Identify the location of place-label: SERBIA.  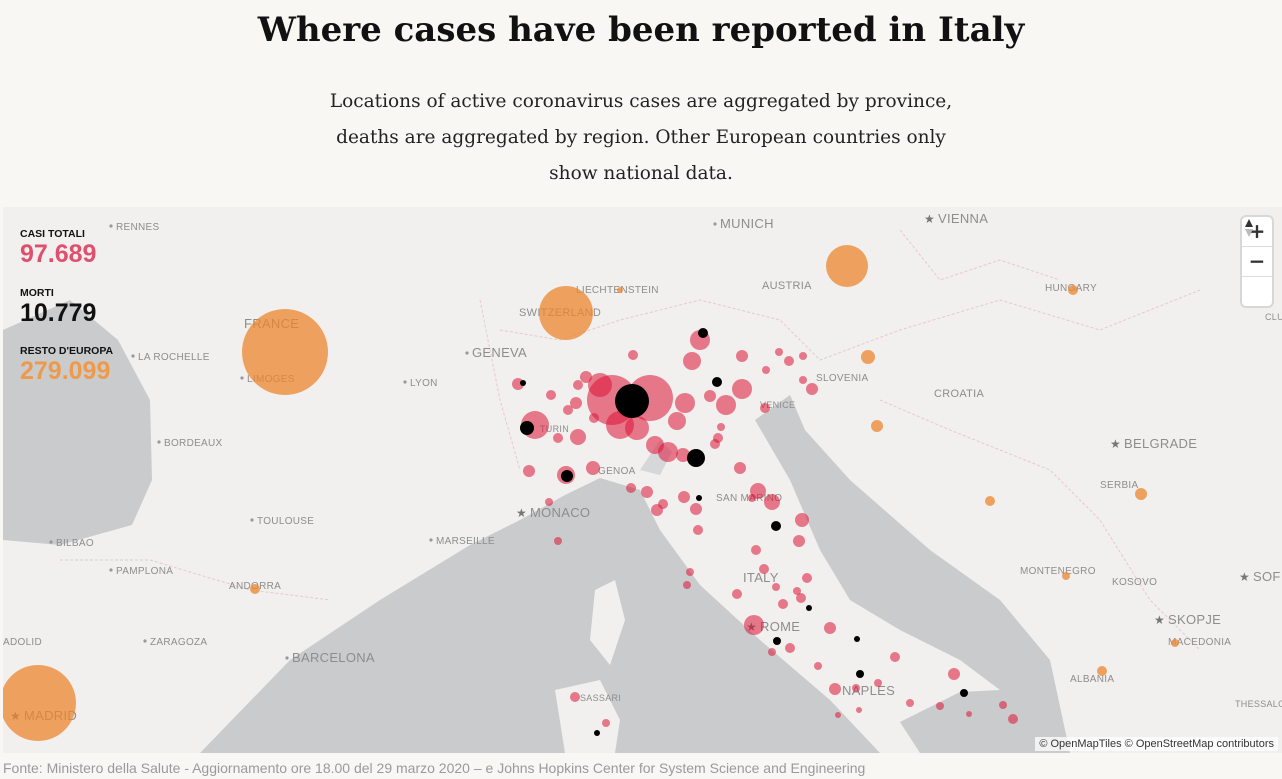
(1119, 485).